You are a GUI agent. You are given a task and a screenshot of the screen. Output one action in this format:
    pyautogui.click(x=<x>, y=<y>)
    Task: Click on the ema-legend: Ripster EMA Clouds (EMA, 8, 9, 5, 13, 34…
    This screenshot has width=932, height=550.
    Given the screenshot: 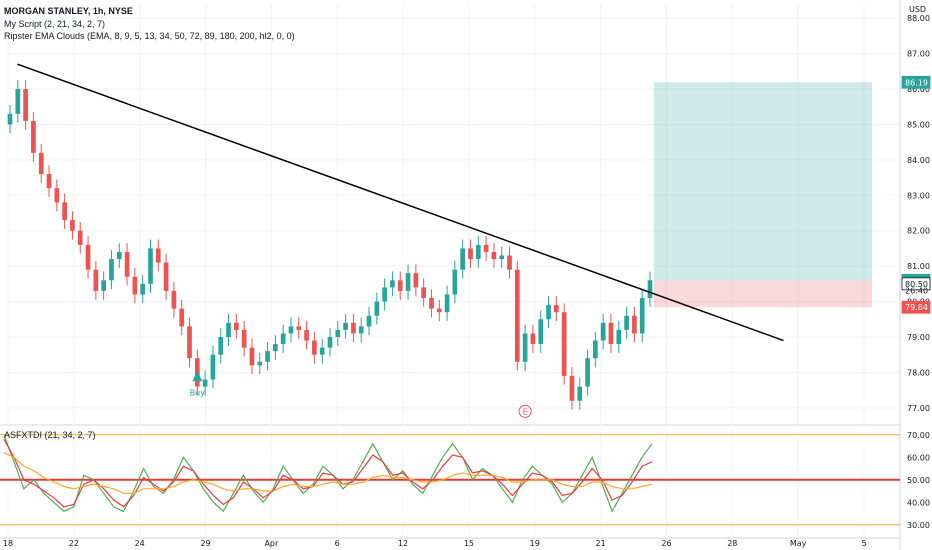 What is the action you would take?
    pyautogui.click(x=149, y=36)
    